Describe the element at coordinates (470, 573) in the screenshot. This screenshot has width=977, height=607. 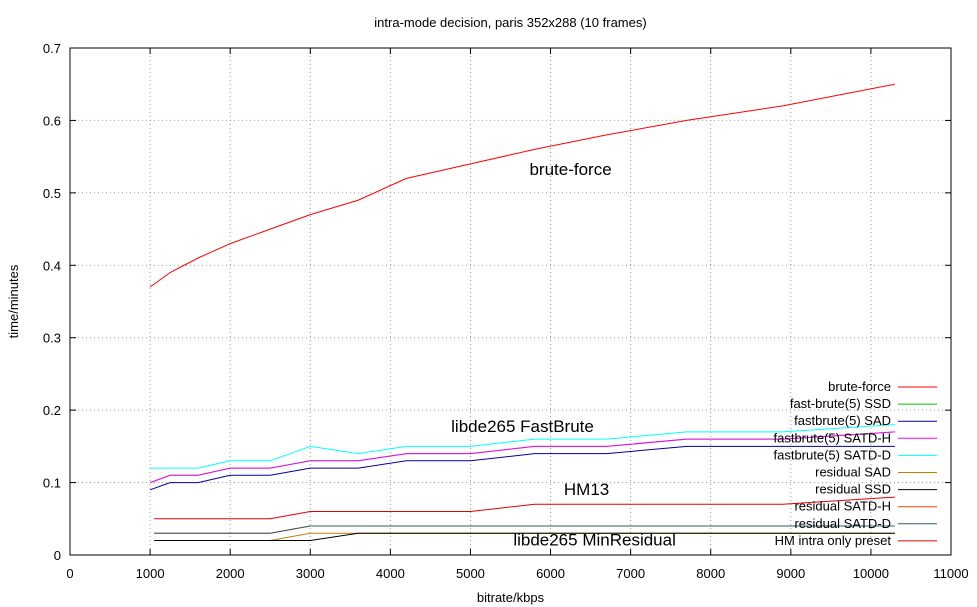
I see `x-tick-label: 5000` at that location.